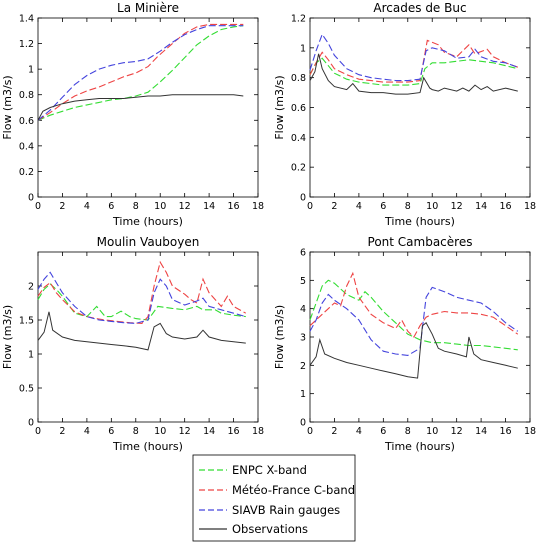 Image resolution: width=550 pixels, height=545 pixels. What do you see at coordinates (419, 8) in the screenshot?
I see `panel-title: Arcades de Buc` at bounding box center [419, 8].